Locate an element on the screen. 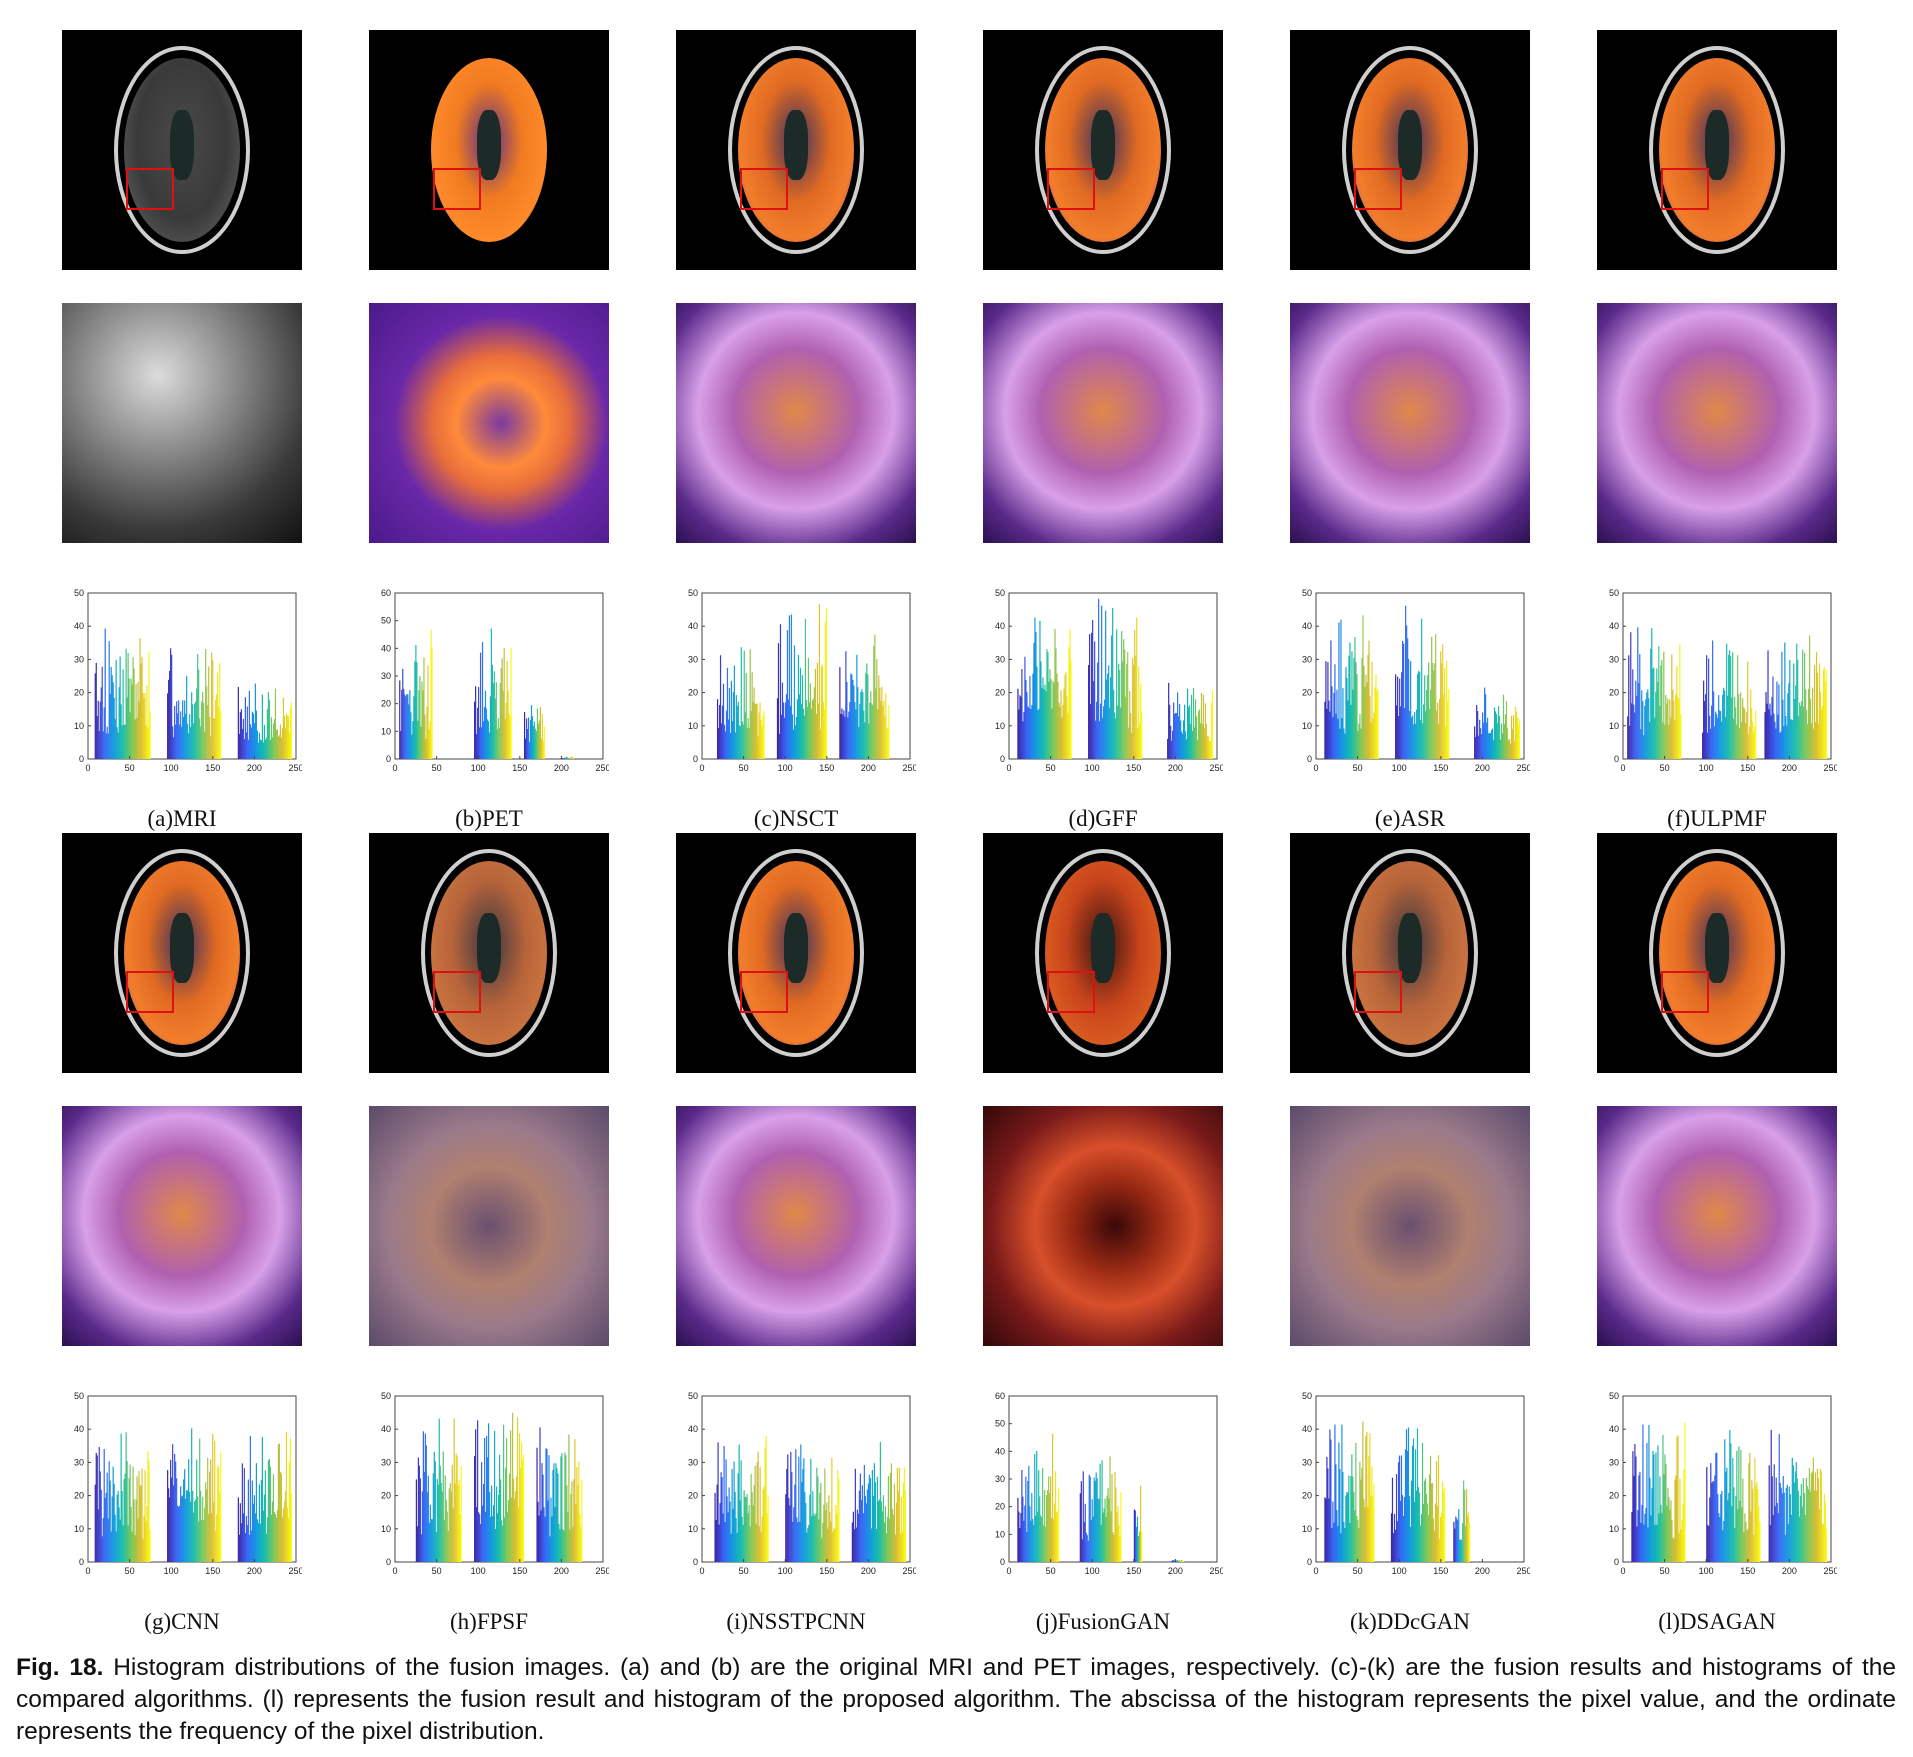 The width and height of the screenshot is (1913, 1757). x-tick-label: 50 is located at coordinates (437, 768).